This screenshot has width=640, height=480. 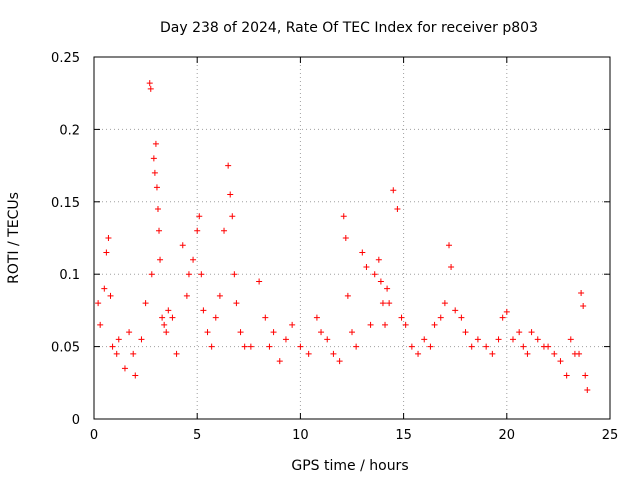 I want to click on x-tick-label: 15, so click(x=403, y=435).